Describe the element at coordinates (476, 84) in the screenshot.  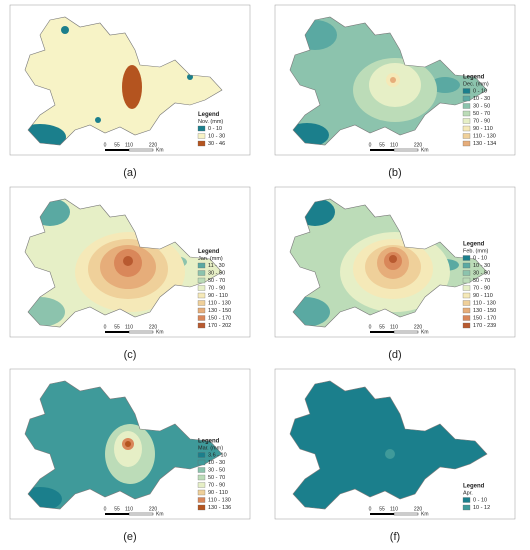
I see `legend-subtitle: Dec. (mm)` at that location.